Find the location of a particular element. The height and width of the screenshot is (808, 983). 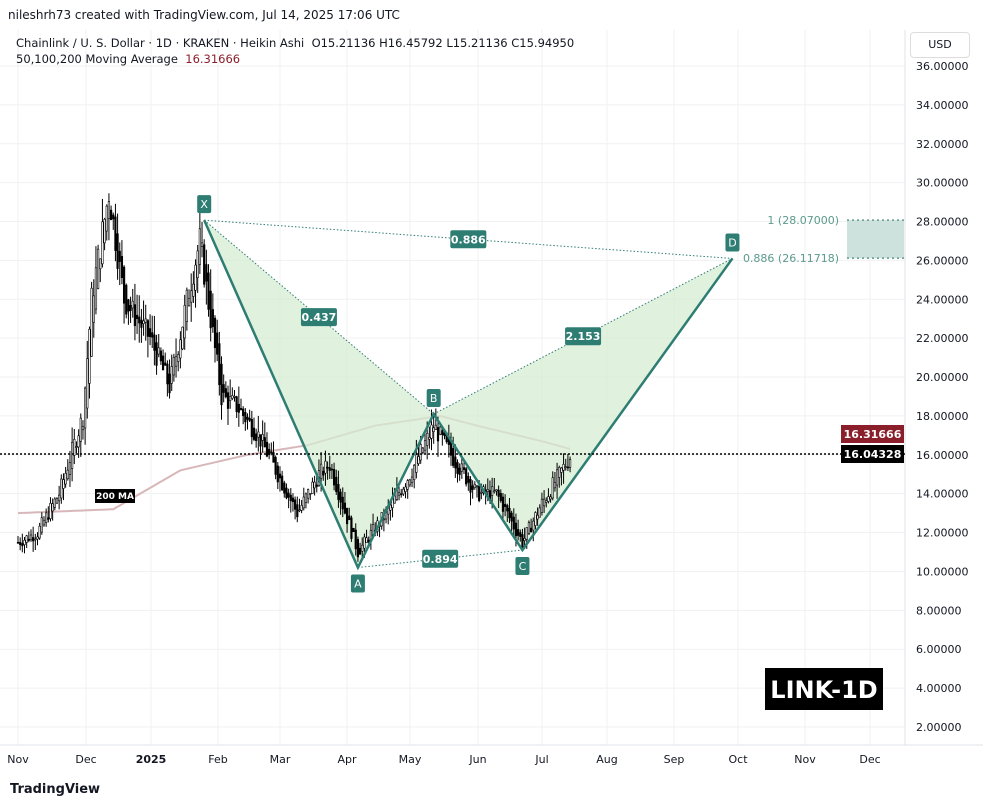

price-badge-label: 16.04328 is located at coordinates (873, 454).